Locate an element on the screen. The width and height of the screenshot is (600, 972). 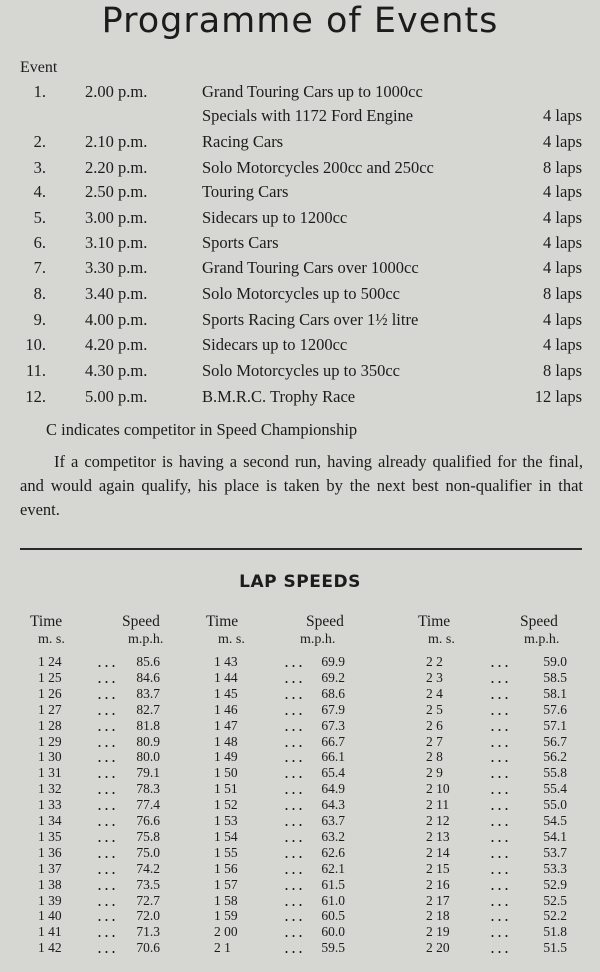
event-name: Solo Motorcycles 200cc and 250cc is located at coordinates (318, 167).